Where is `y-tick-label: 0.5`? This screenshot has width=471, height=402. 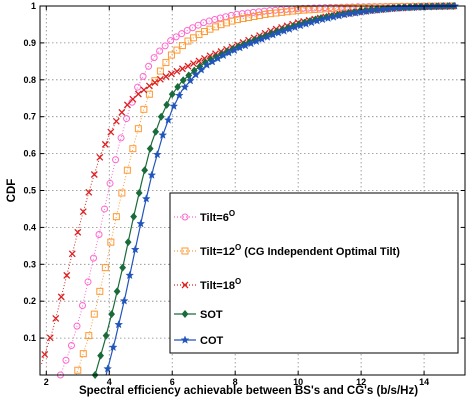
y-tick-label: 0.5 is located at coordinates (29, 191).